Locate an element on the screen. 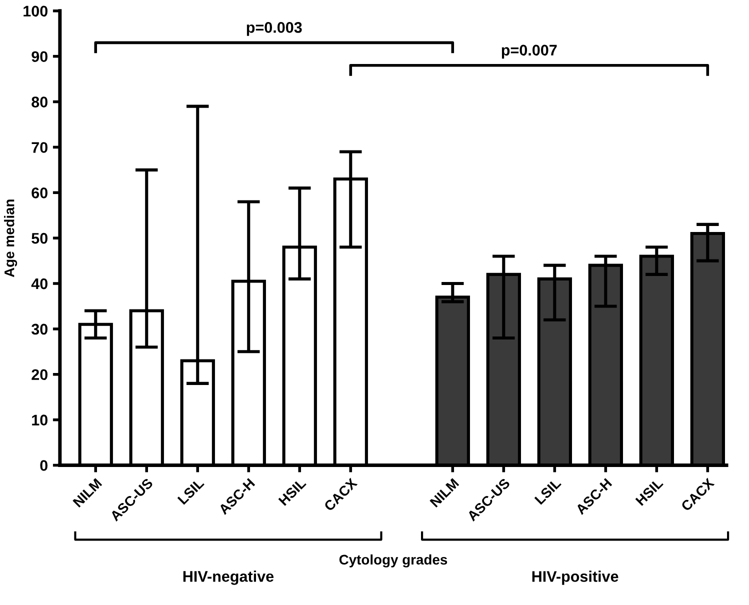 This screenshot has width=749, height=605. text: HIV-positive is located at coordinates (575, 577).